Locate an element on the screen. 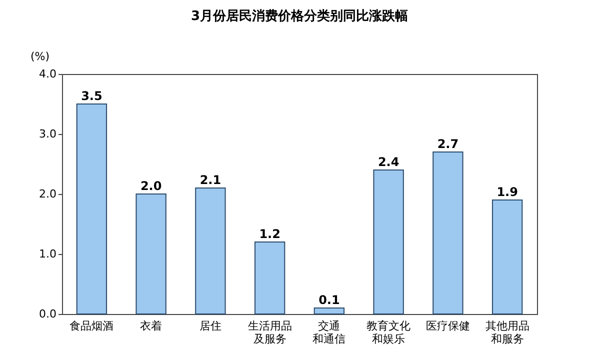 This screenshot has width=600, height=358. y-tick-label: 3.0 is located at coordinates (47, 134).